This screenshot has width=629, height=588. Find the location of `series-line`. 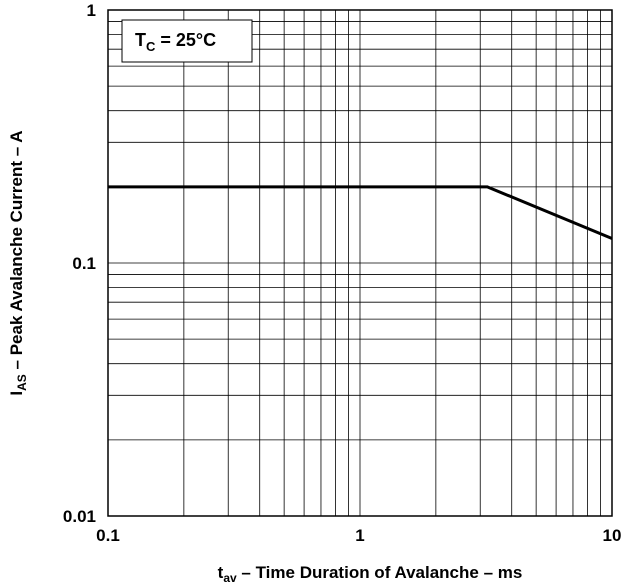

series-line is located at coordinates (360, 212).